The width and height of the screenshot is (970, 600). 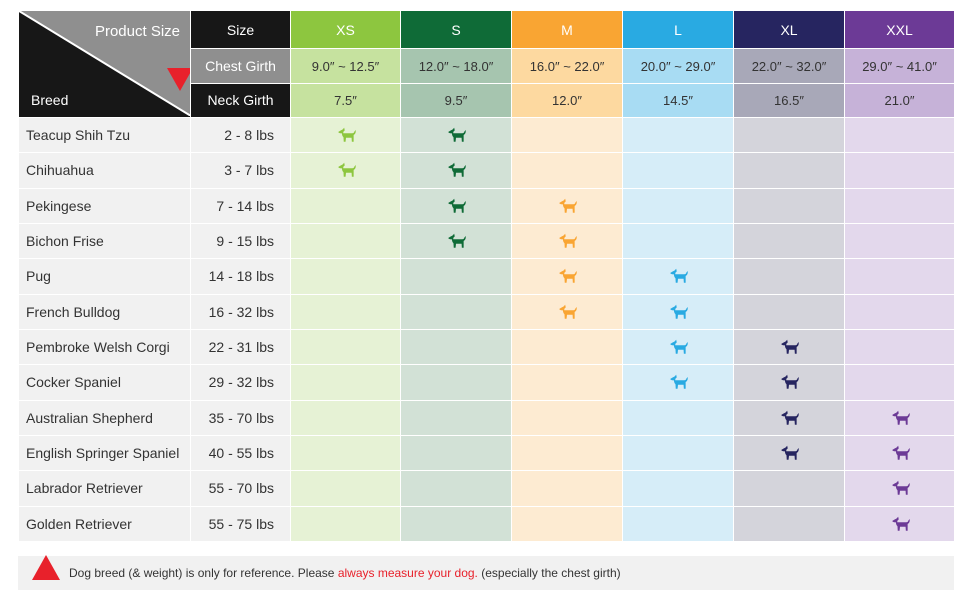 I want to click on corner-diagonal-graphic, so click(x=104, y=63).